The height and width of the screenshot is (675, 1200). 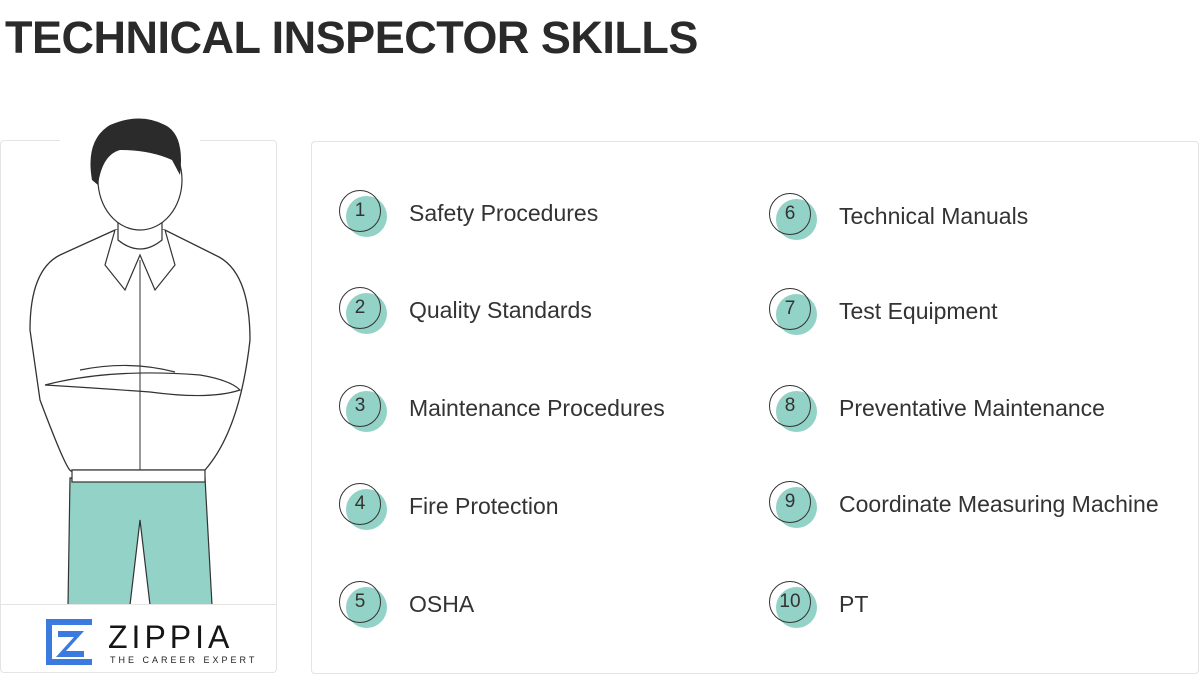 I want to click on skill-item: 3 Maintenance Procedures, so click(x=502, y=410).